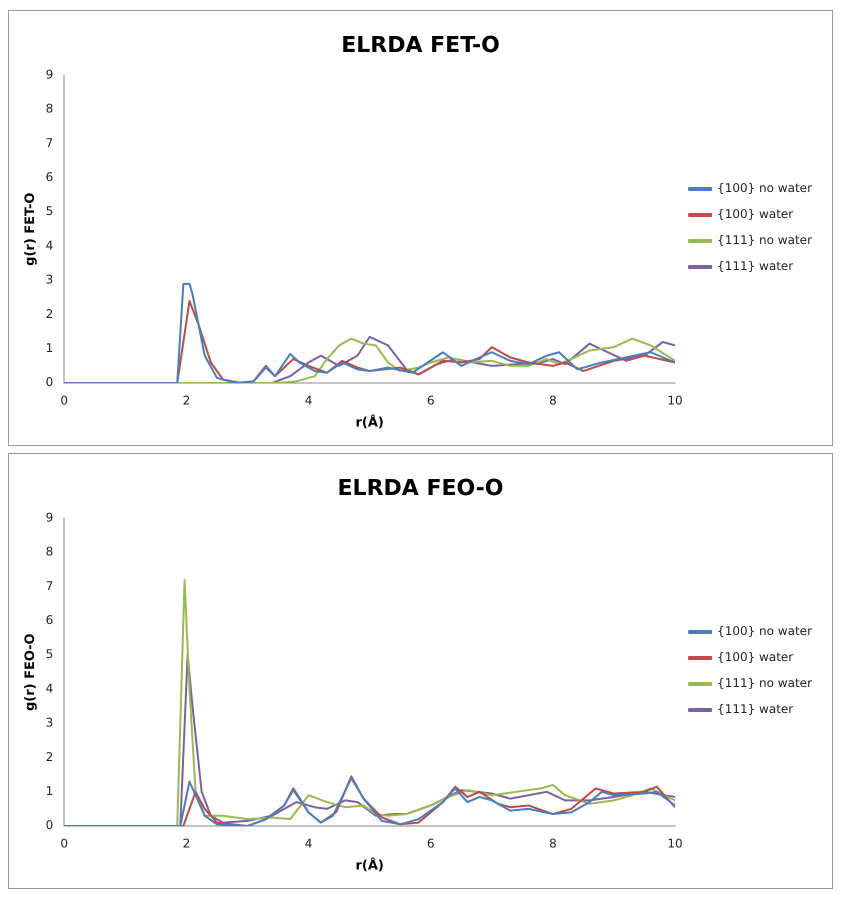 Image resolution: width=841 pixels, height=900 pixels. I want to click on chart-title: ELRDA FEO-O, so click(421, 488).